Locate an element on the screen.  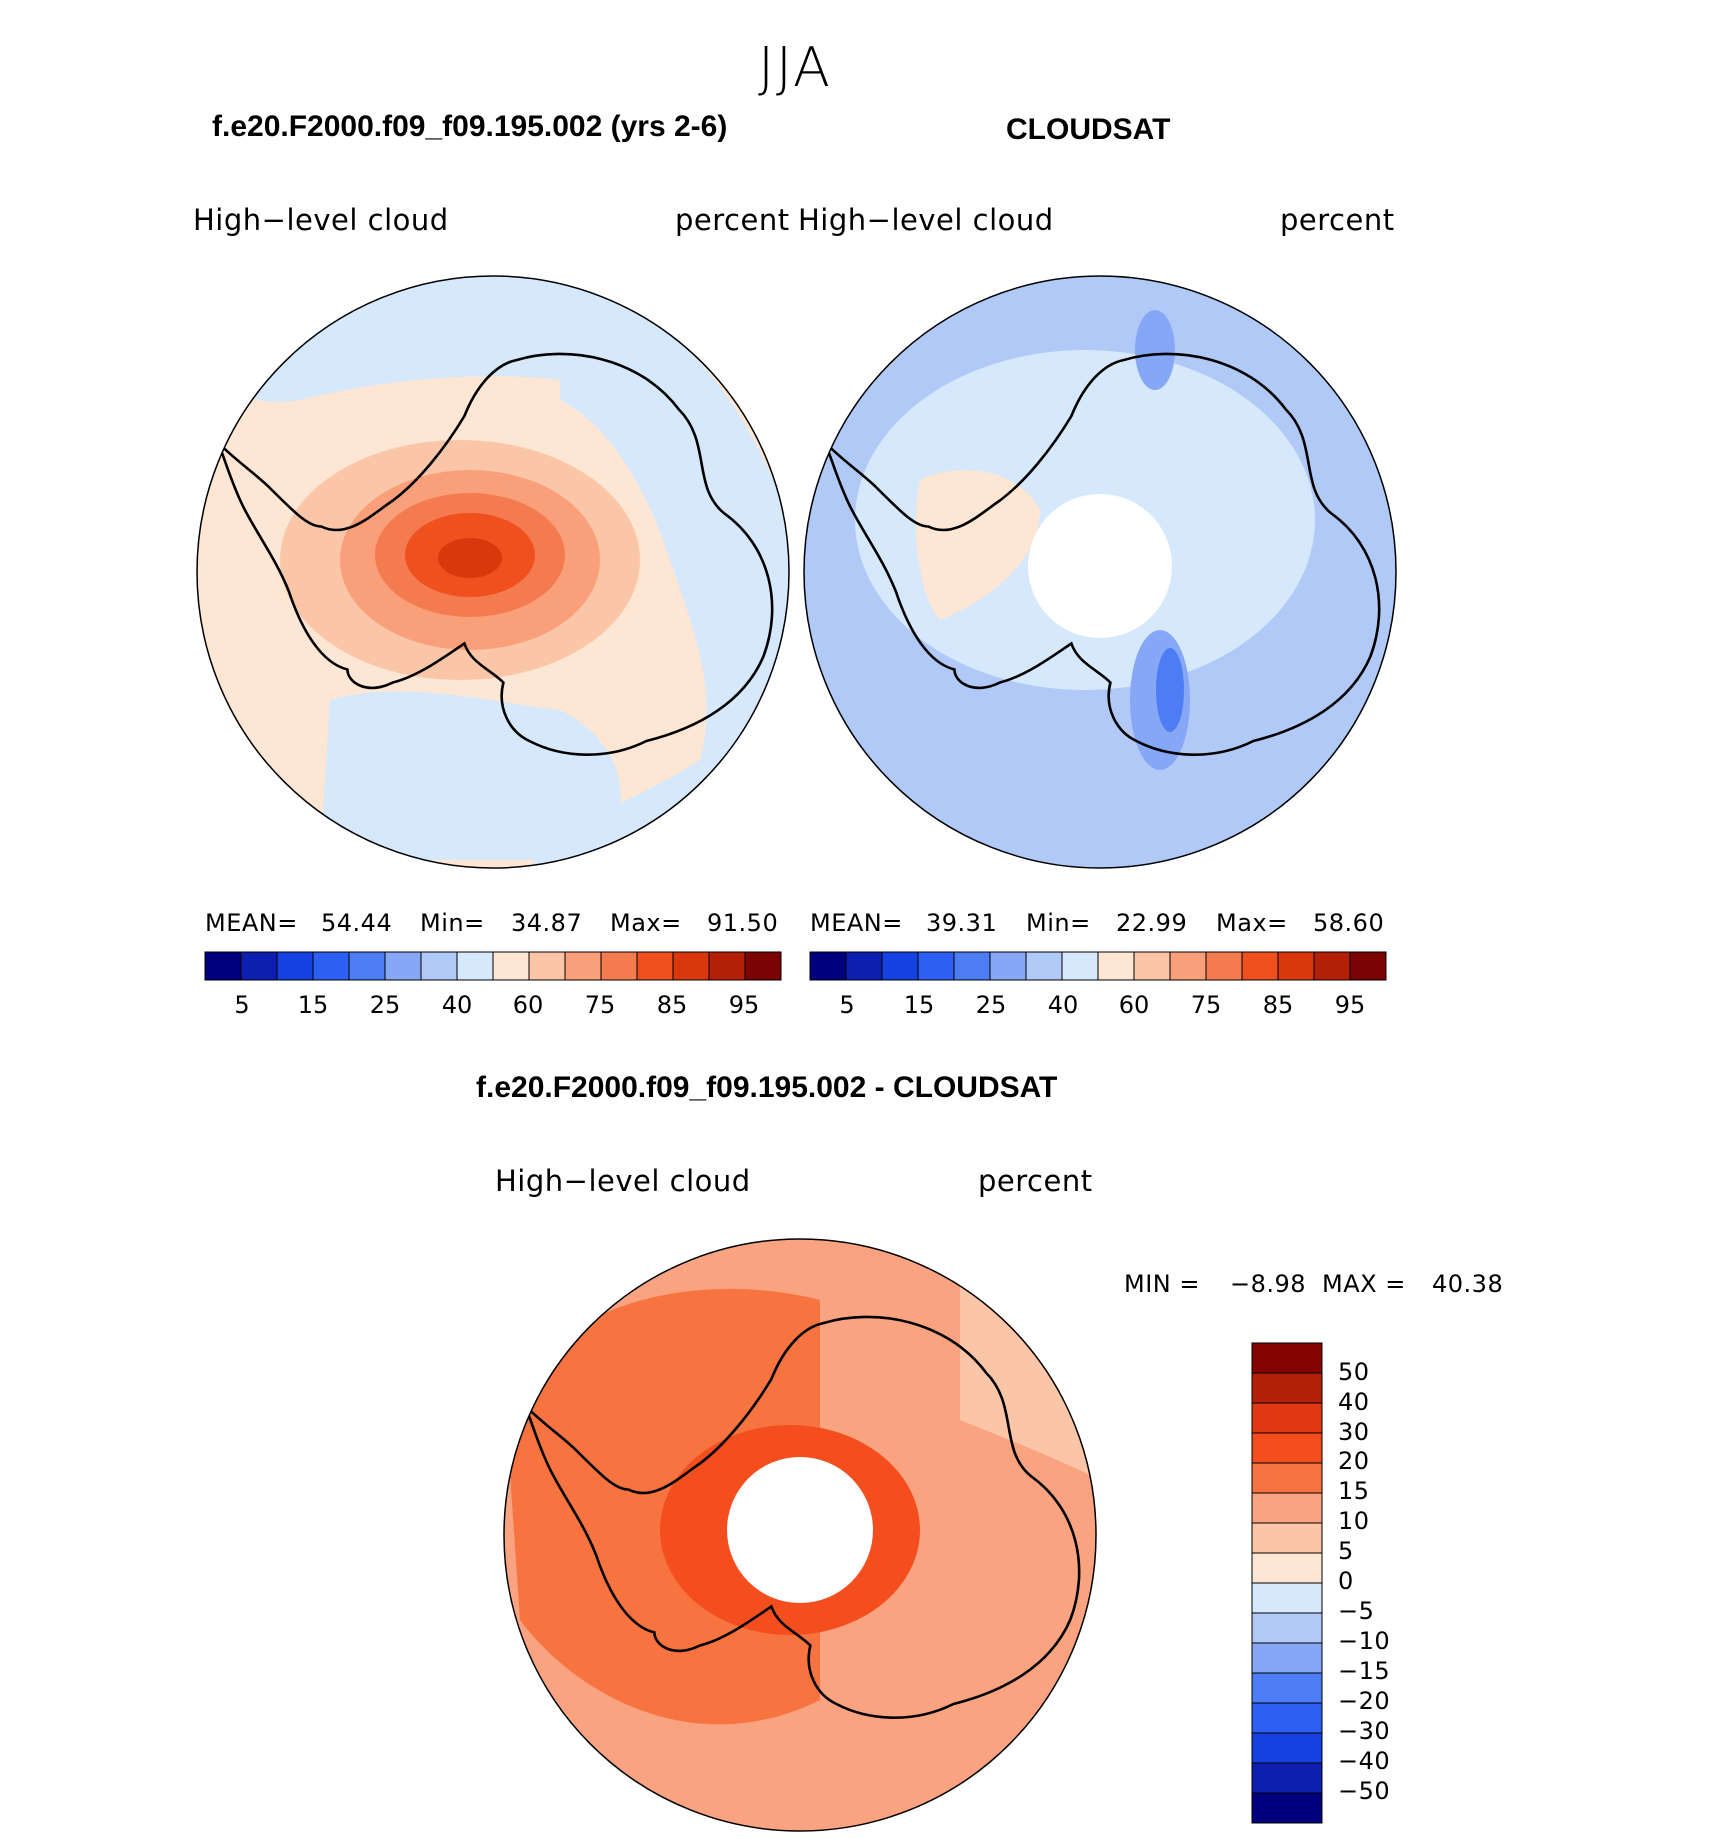
panel3-variable-label: High−level cloud is located at coordinates (623, 1181).